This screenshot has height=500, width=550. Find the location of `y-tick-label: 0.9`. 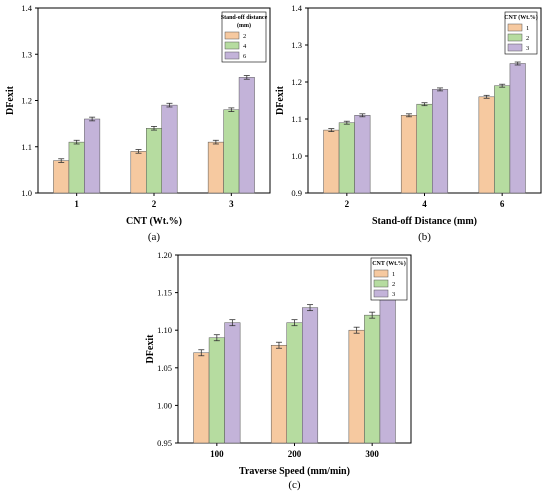

y-tick-label: 0.9 is located at coordinates (296, 193).